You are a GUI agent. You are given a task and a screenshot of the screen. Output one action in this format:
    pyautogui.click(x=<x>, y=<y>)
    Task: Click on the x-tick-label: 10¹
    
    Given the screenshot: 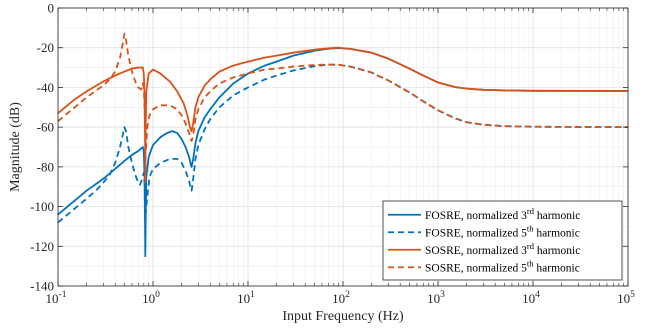 What is the action you would take?
    pyautogui.click(x=246, y=298)
    